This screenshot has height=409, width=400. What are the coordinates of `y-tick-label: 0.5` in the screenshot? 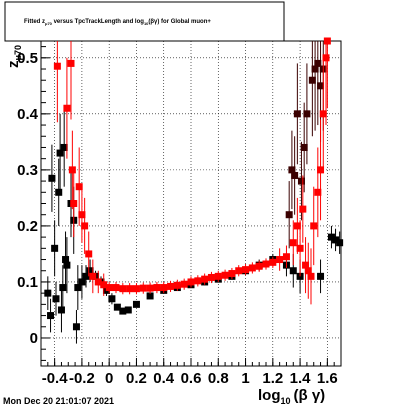 It's located at (27, 58).